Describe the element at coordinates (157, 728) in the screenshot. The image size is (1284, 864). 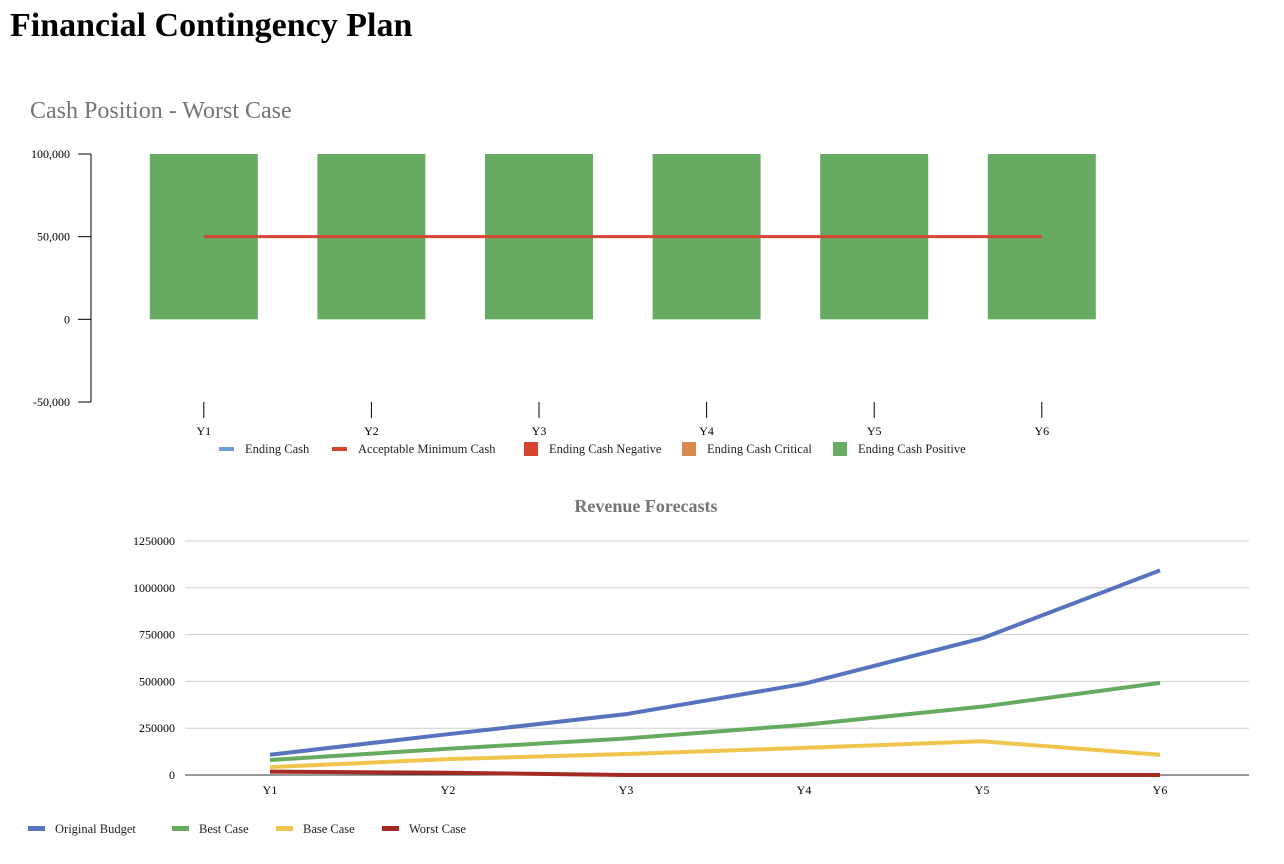
I see `y-tick-label: 250000` at that location.